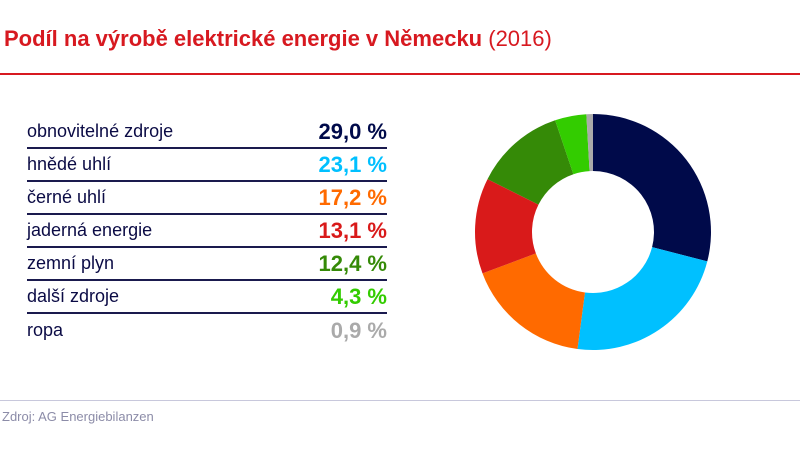 The width and height of the screenshot is (800, 449). I want to click on legend-row: jaderná energie 13,1 %, so click(207, 231).